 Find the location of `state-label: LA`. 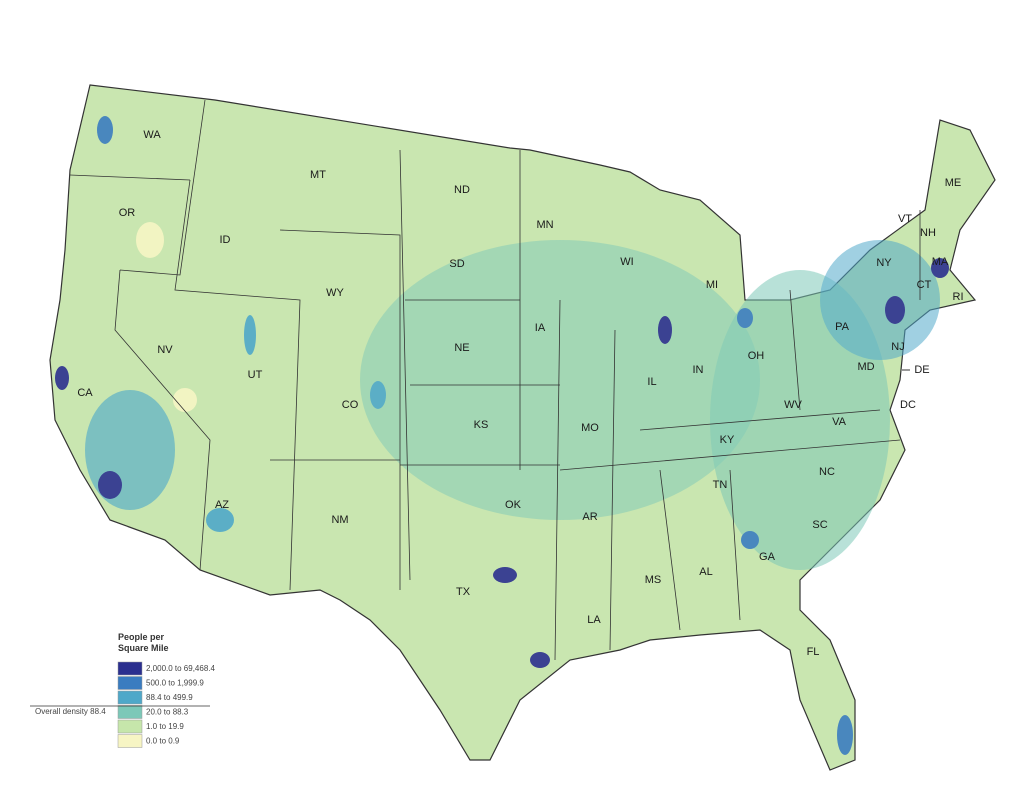

state-label: LA is located at coordinates (594, 620).